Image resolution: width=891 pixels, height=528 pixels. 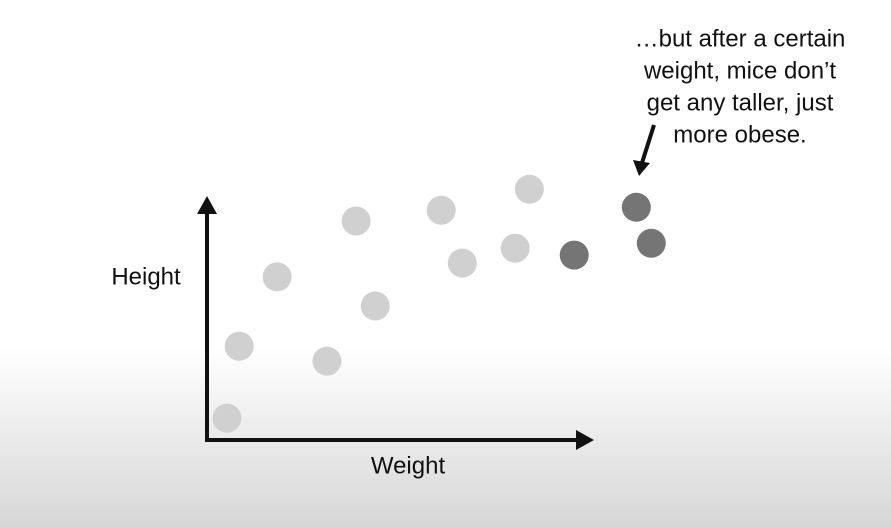 I want to click on annotation-arrow-head, so click(x=641, y=168).